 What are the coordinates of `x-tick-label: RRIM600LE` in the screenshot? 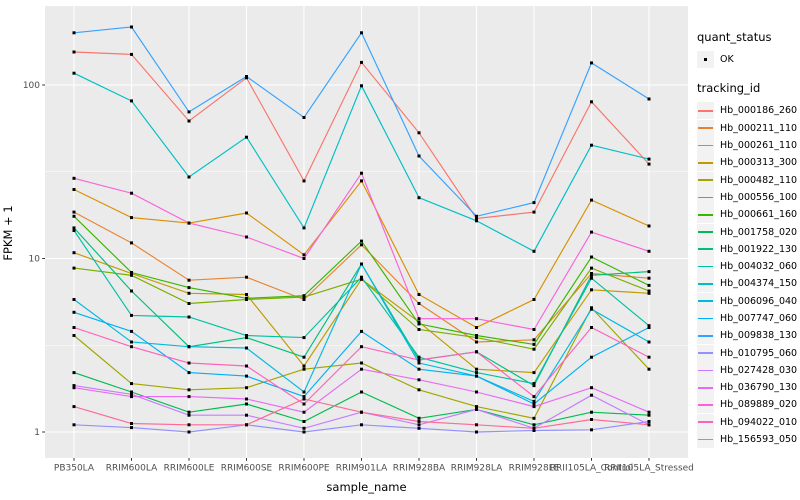 It's located at (189, 469).